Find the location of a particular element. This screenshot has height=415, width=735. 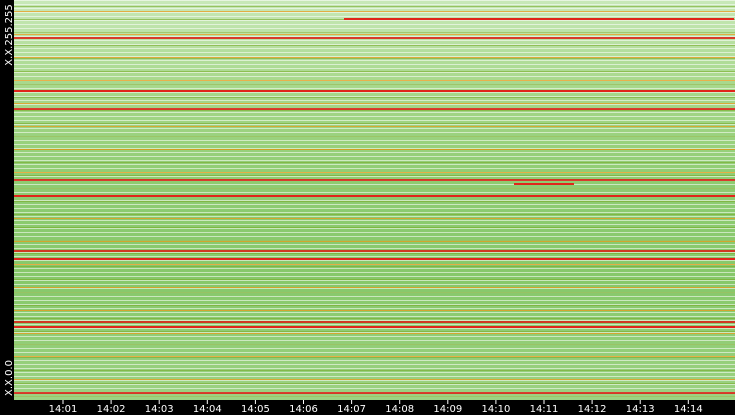

x-tick-label: 14:04 is located at coordinates (207, 409).